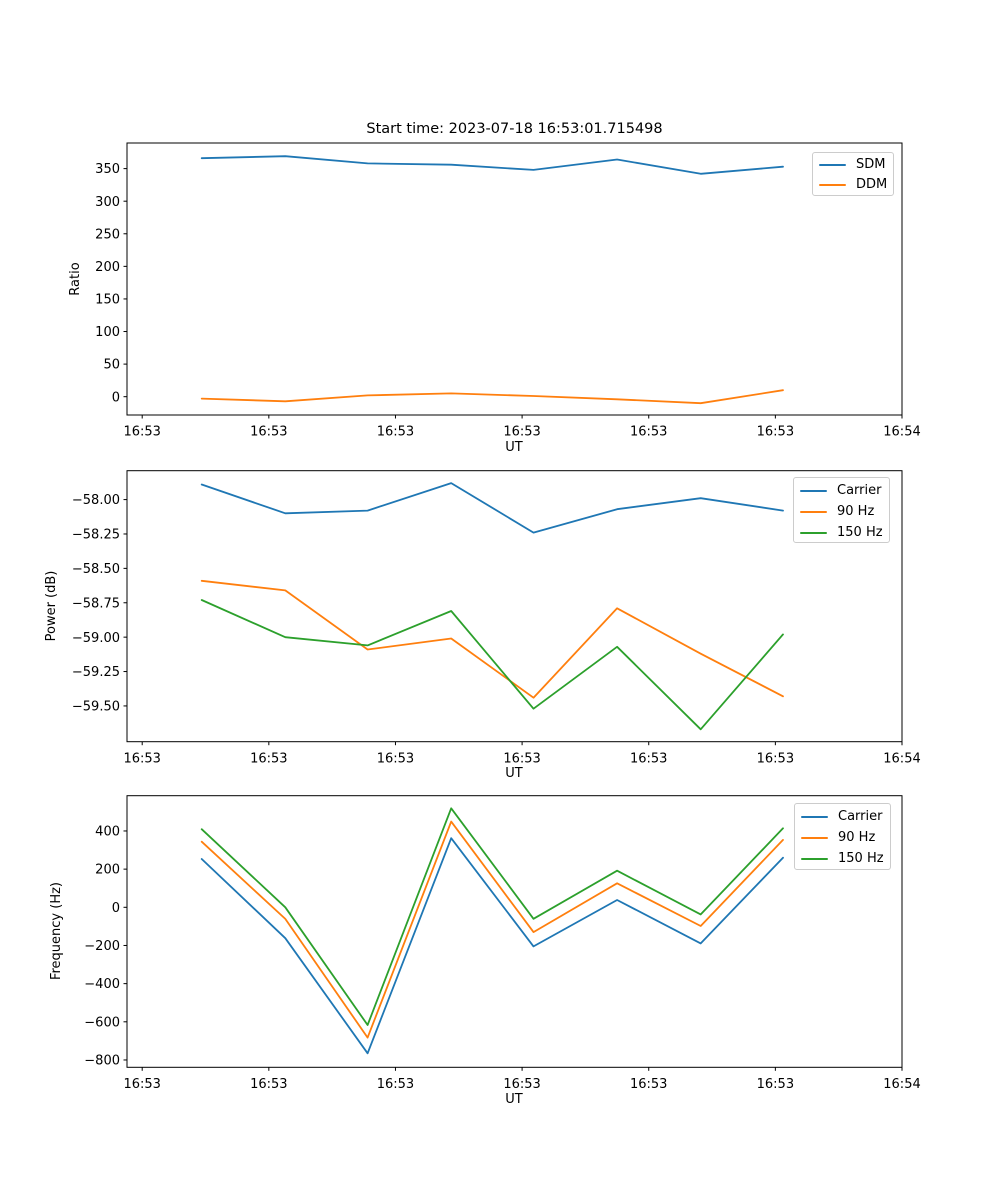 This screenshot has height=1200, width=1000. Describe the element at coordinates (102, 1061) in the screenshot. I see `y-tick-label: −800` at that location.